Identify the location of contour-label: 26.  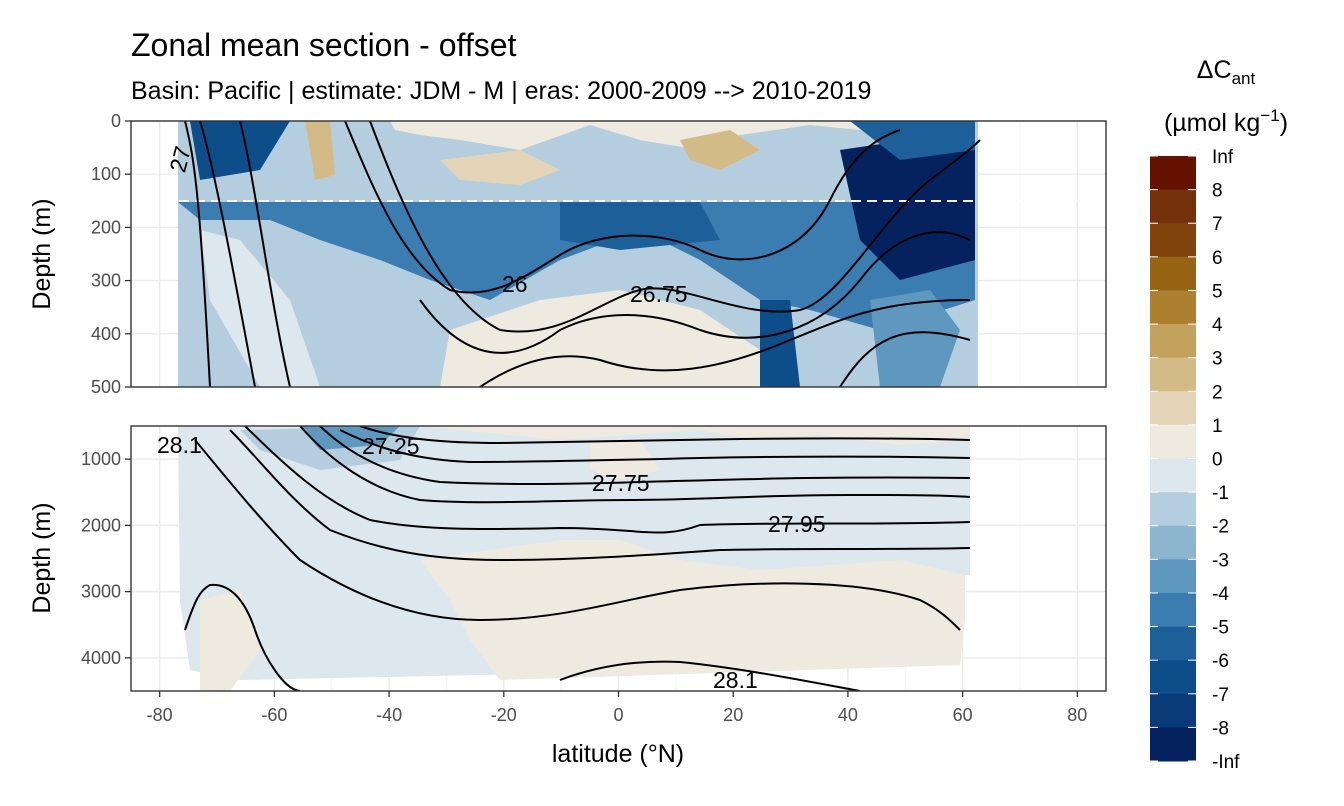
(515, 284).